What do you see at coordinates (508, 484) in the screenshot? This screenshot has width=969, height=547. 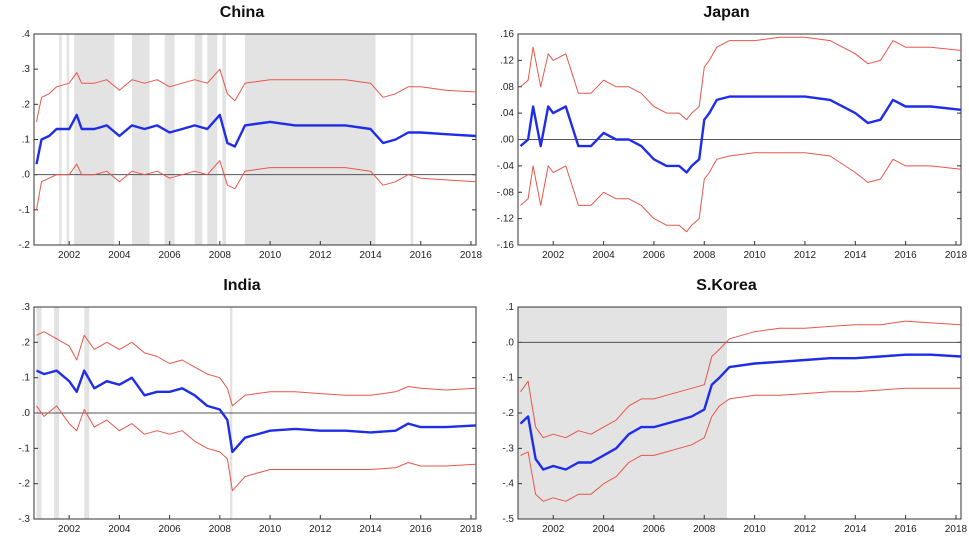 I see `y-tick-label: -.4` at bounding box center [508, 484].